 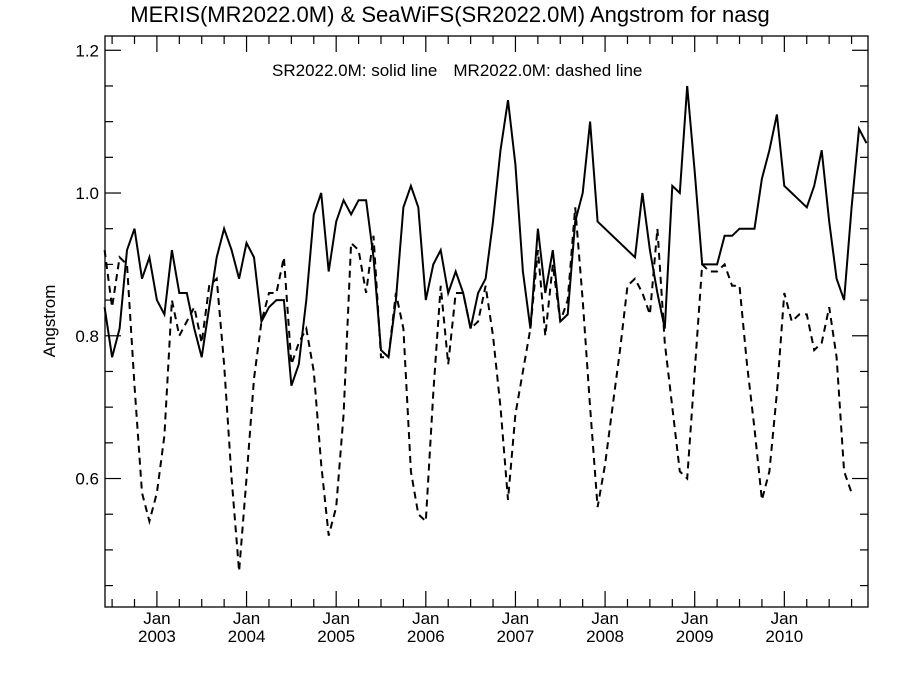 What do you see at coordinates (336, 636) in the screenshot?
I see `x-tick-label-year: 2005` at bounding box center [336, 636].